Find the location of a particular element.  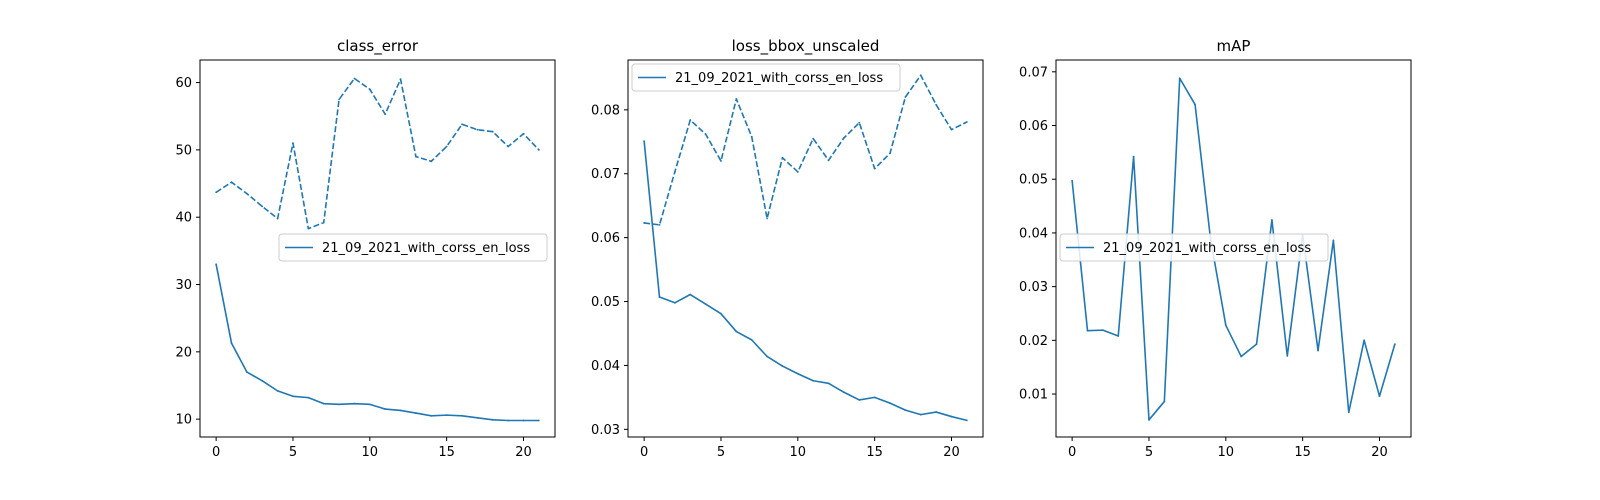

y-tick-label: 60 is located at coordinates (183, 83).